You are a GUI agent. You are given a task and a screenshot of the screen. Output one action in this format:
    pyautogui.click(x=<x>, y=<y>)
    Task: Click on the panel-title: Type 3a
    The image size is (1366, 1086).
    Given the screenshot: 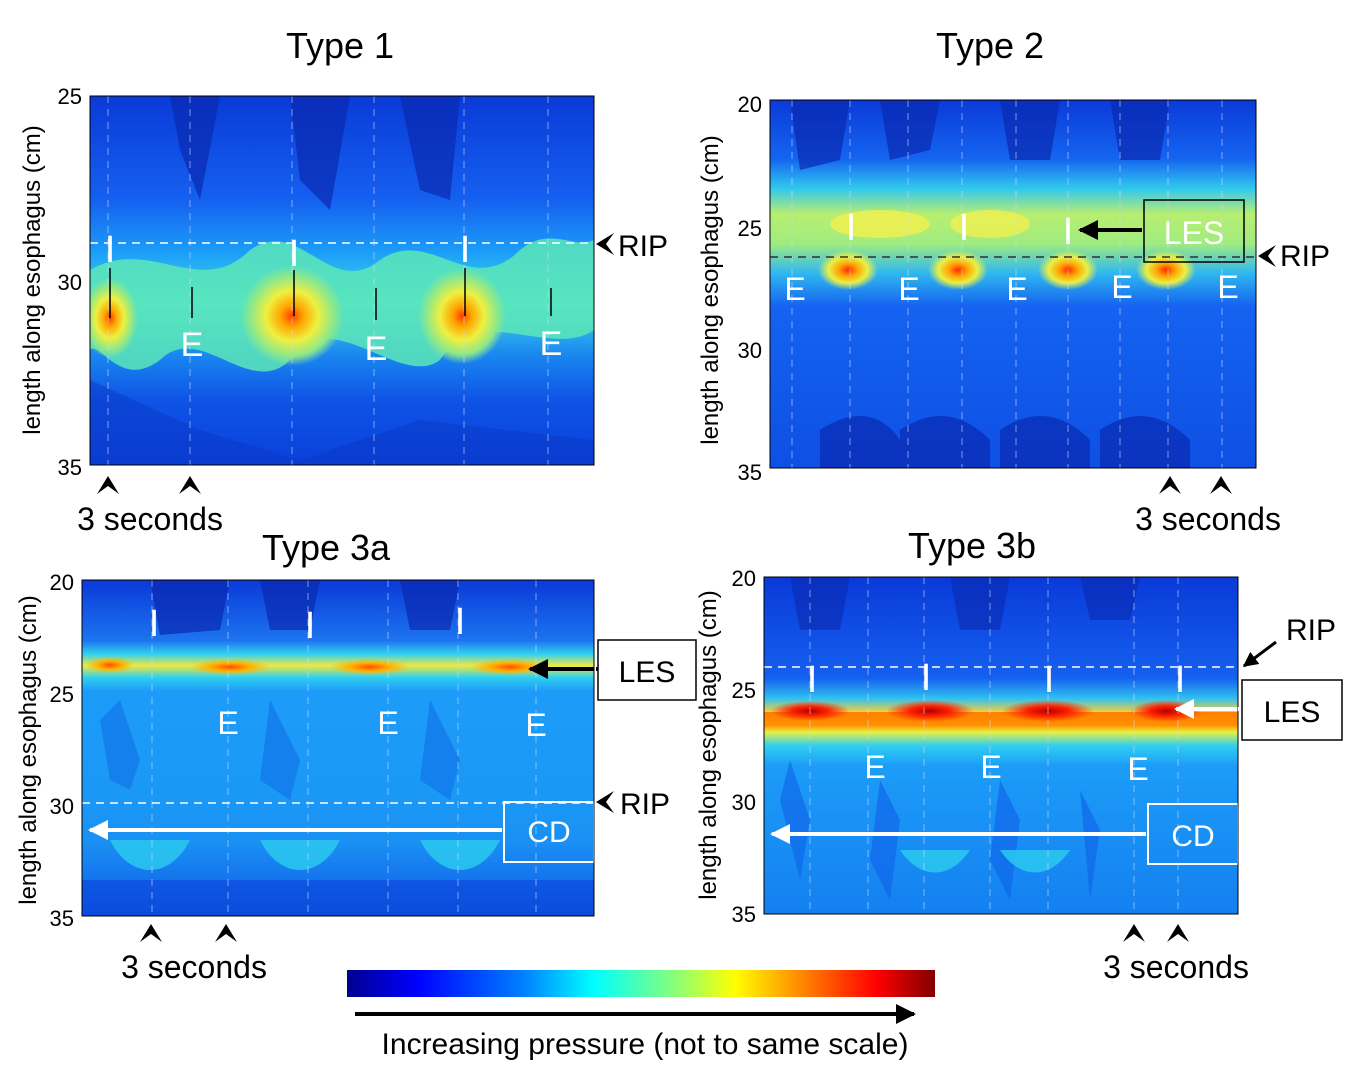 What is the action you would take?
    pyautogui.click(x=326, y=547)
    